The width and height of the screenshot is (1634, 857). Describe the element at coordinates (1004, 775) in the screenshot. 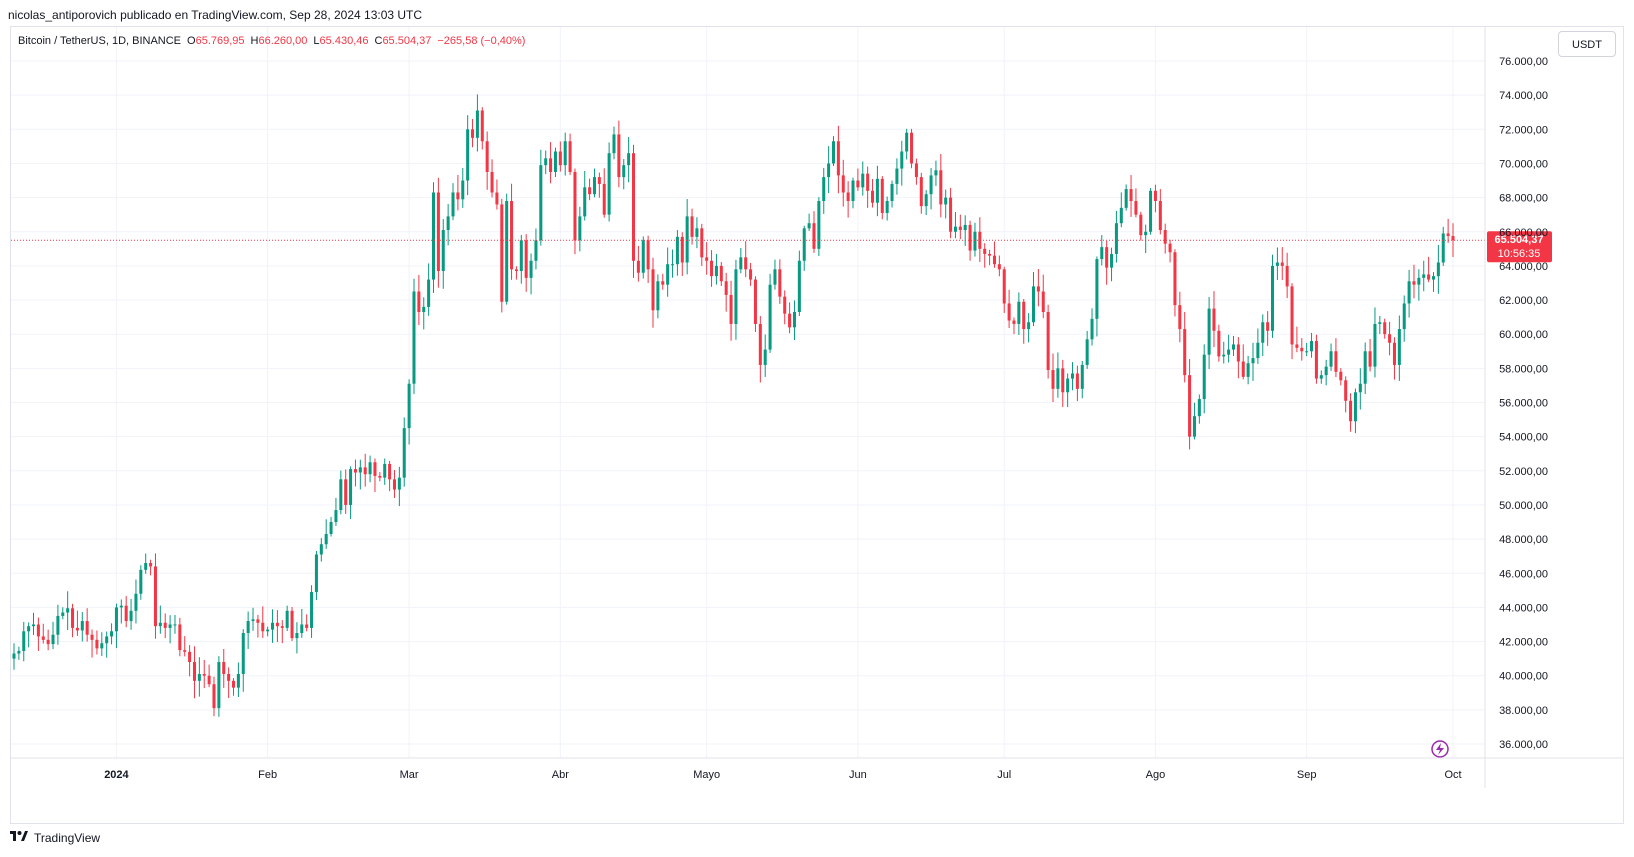

I see `x-tick-label: Jul` at that location.